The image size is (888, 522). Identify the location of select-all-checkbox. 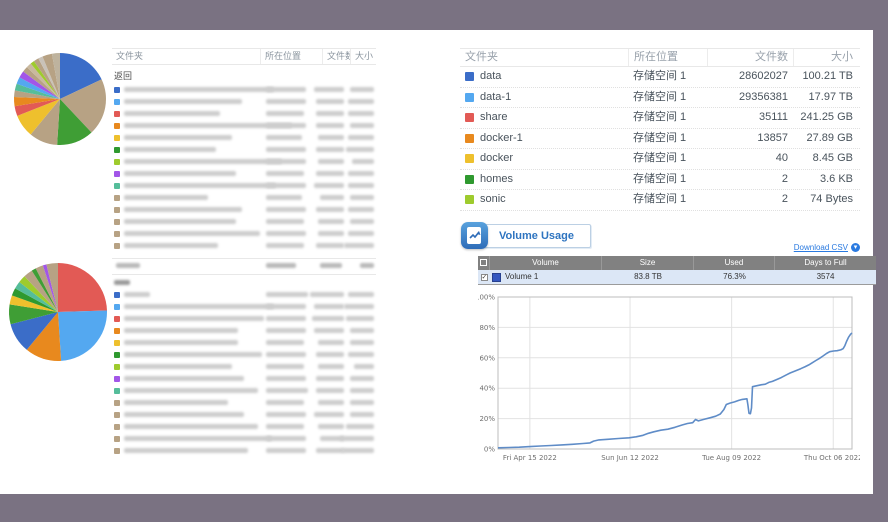
(484, 263).